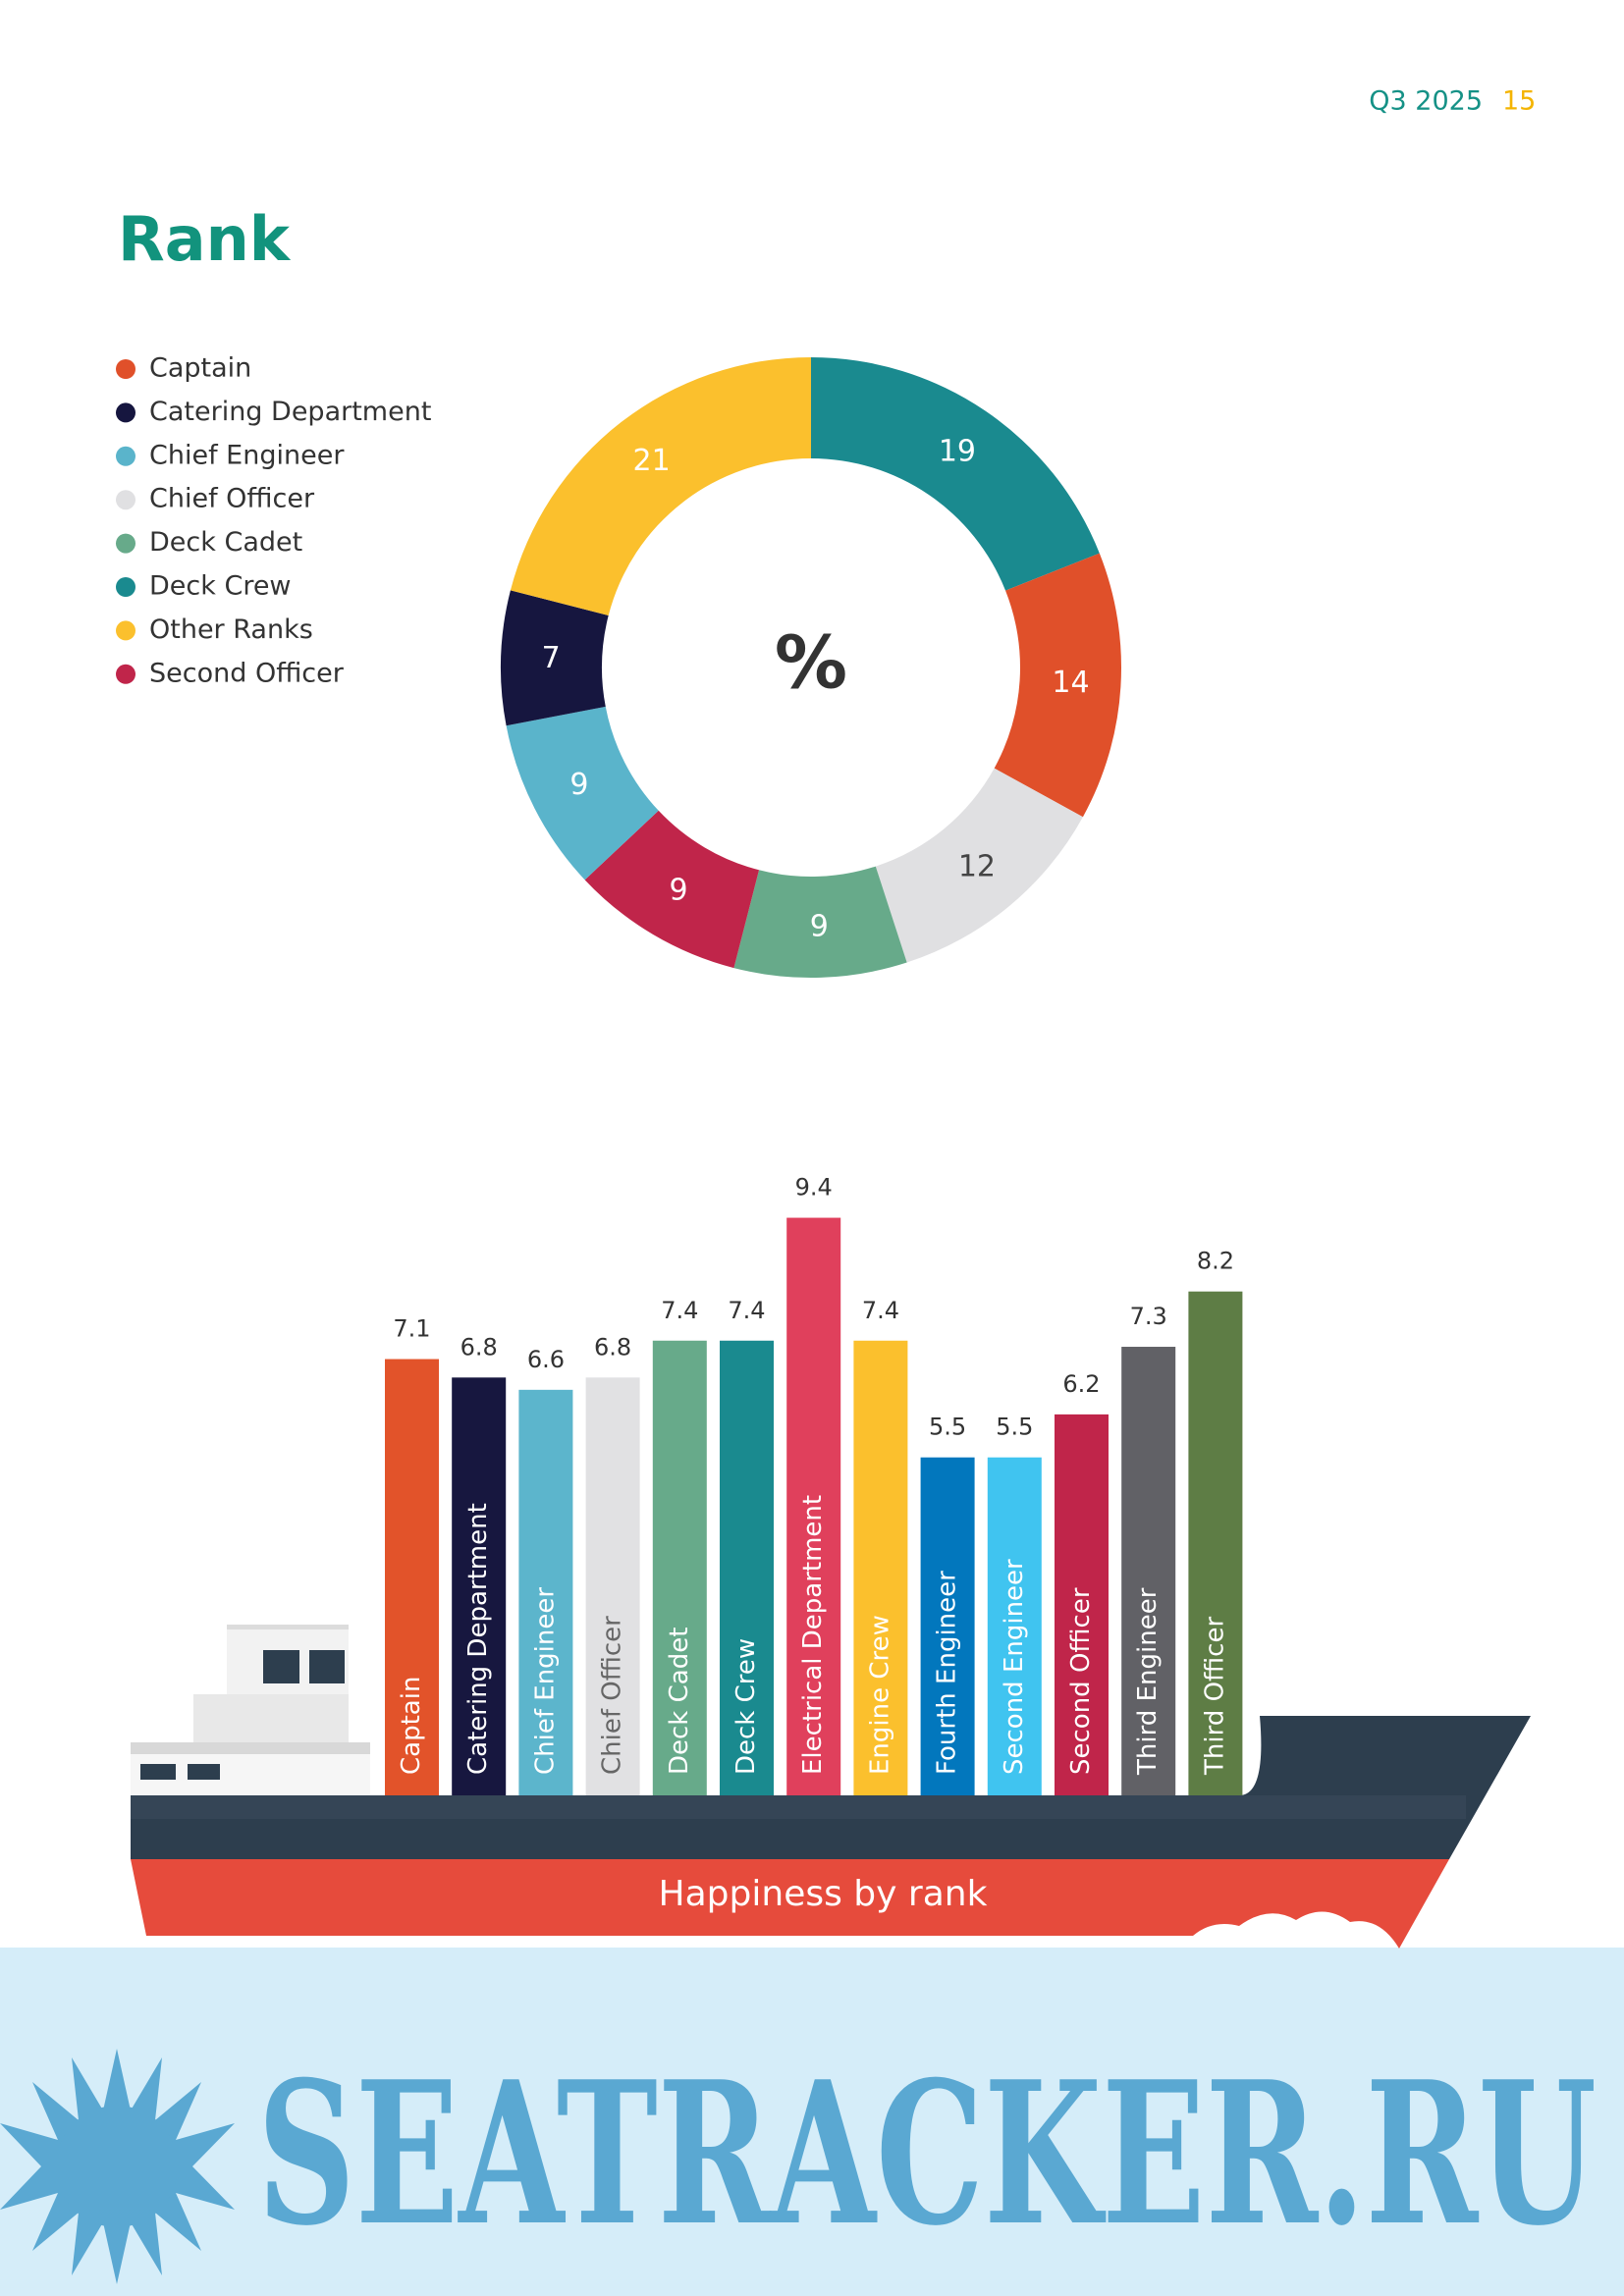 This screenshot has width=1624, height=2296. What do you see at coordinates (679, 1701) in the screenshot?
I see `category-label: Deck Cadet` at bounding box center [679, 1701].